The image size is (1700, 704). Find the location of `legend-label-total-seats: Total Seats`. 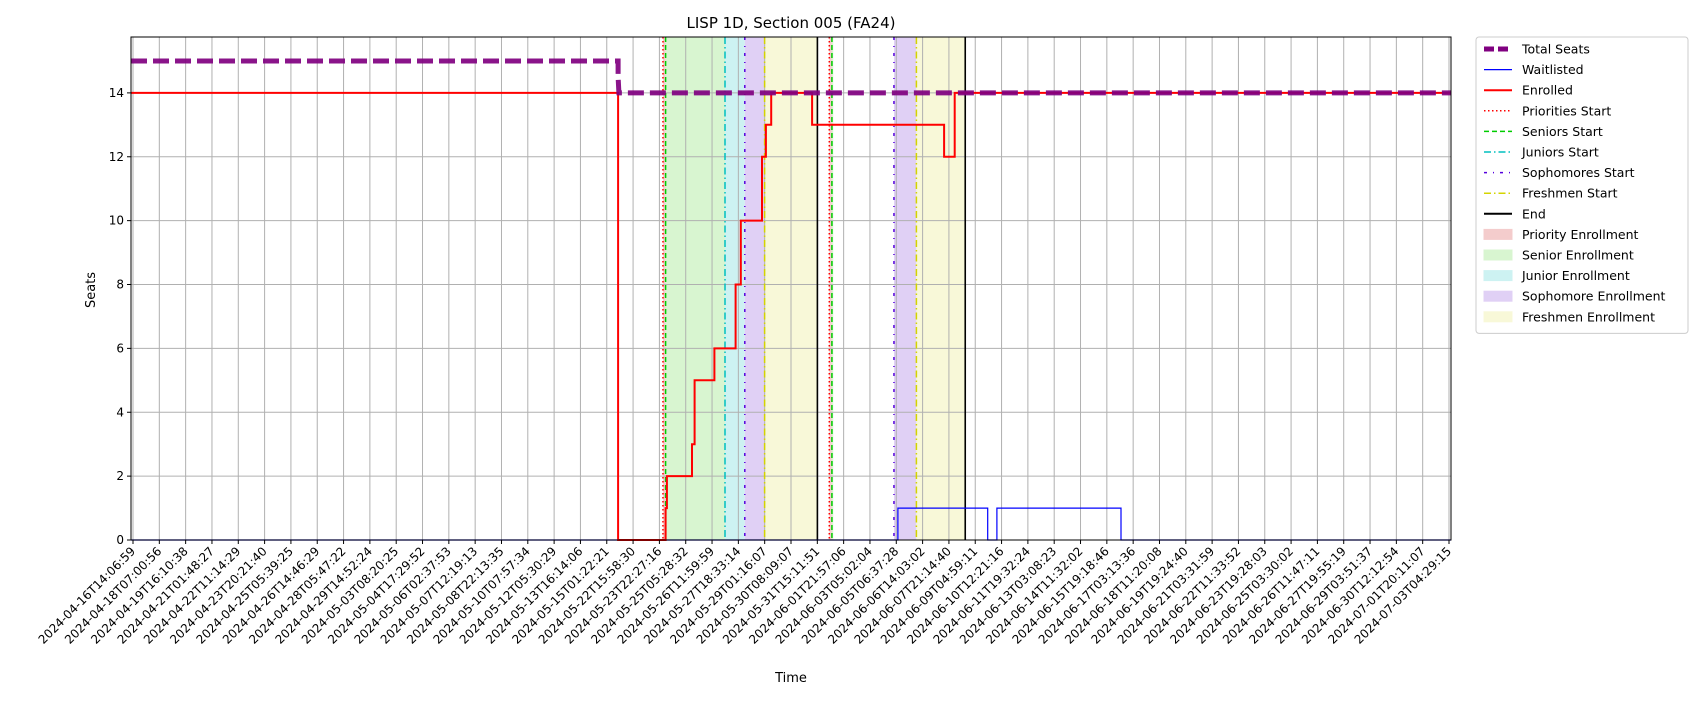

legend-label-total-seats: Total Seats is located at coordinates (1555, 49).